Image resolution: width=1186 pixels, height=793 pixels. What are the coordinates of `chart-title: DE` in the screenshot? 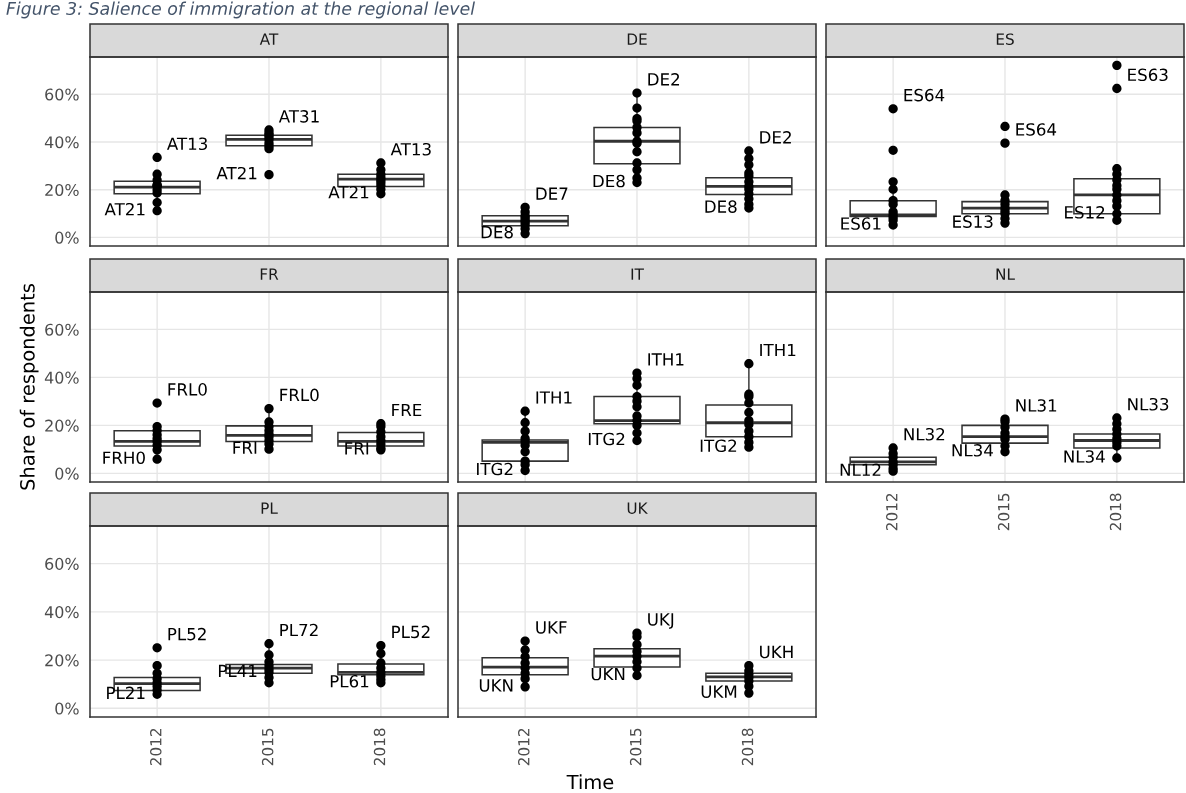 It's located at (637, 39).